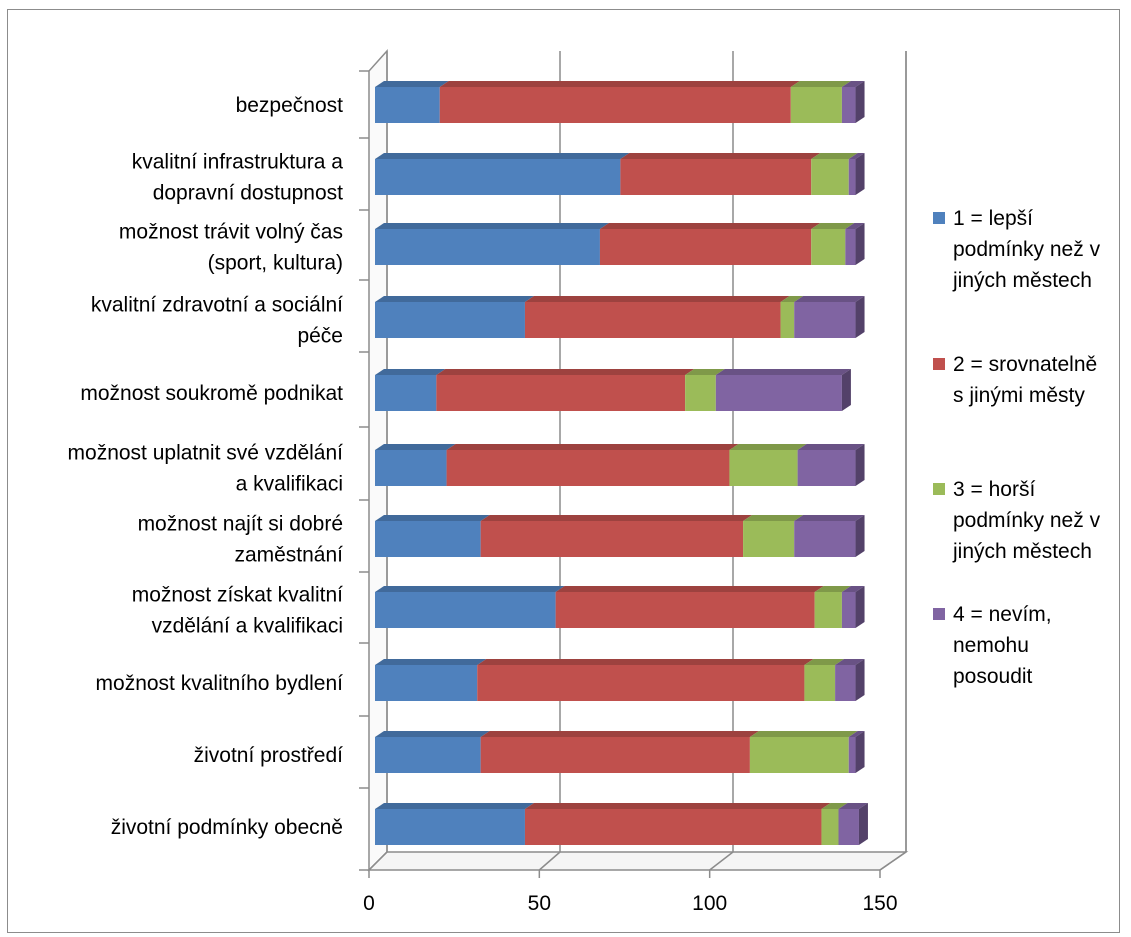  What do you see at coordinates (290, 105) in the screenshot?
I see `category-label-line: bezpečnost` at bounding box center [290, 105].